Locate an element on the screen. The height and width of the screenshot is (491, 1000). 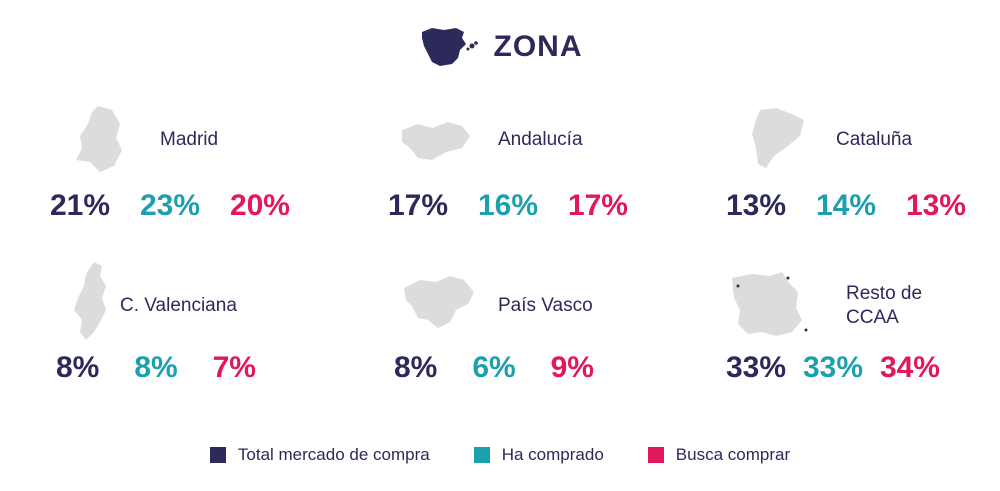
value-seek: 7% is located at coordinates (234, 367).